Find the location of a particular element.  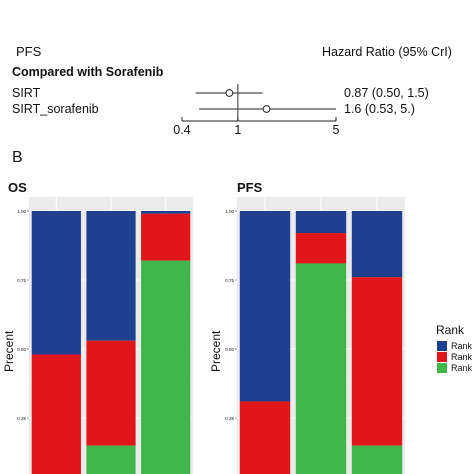

forest-row-value: 0.87 (0.50, 1.5) is located at coordinates (386, 93).